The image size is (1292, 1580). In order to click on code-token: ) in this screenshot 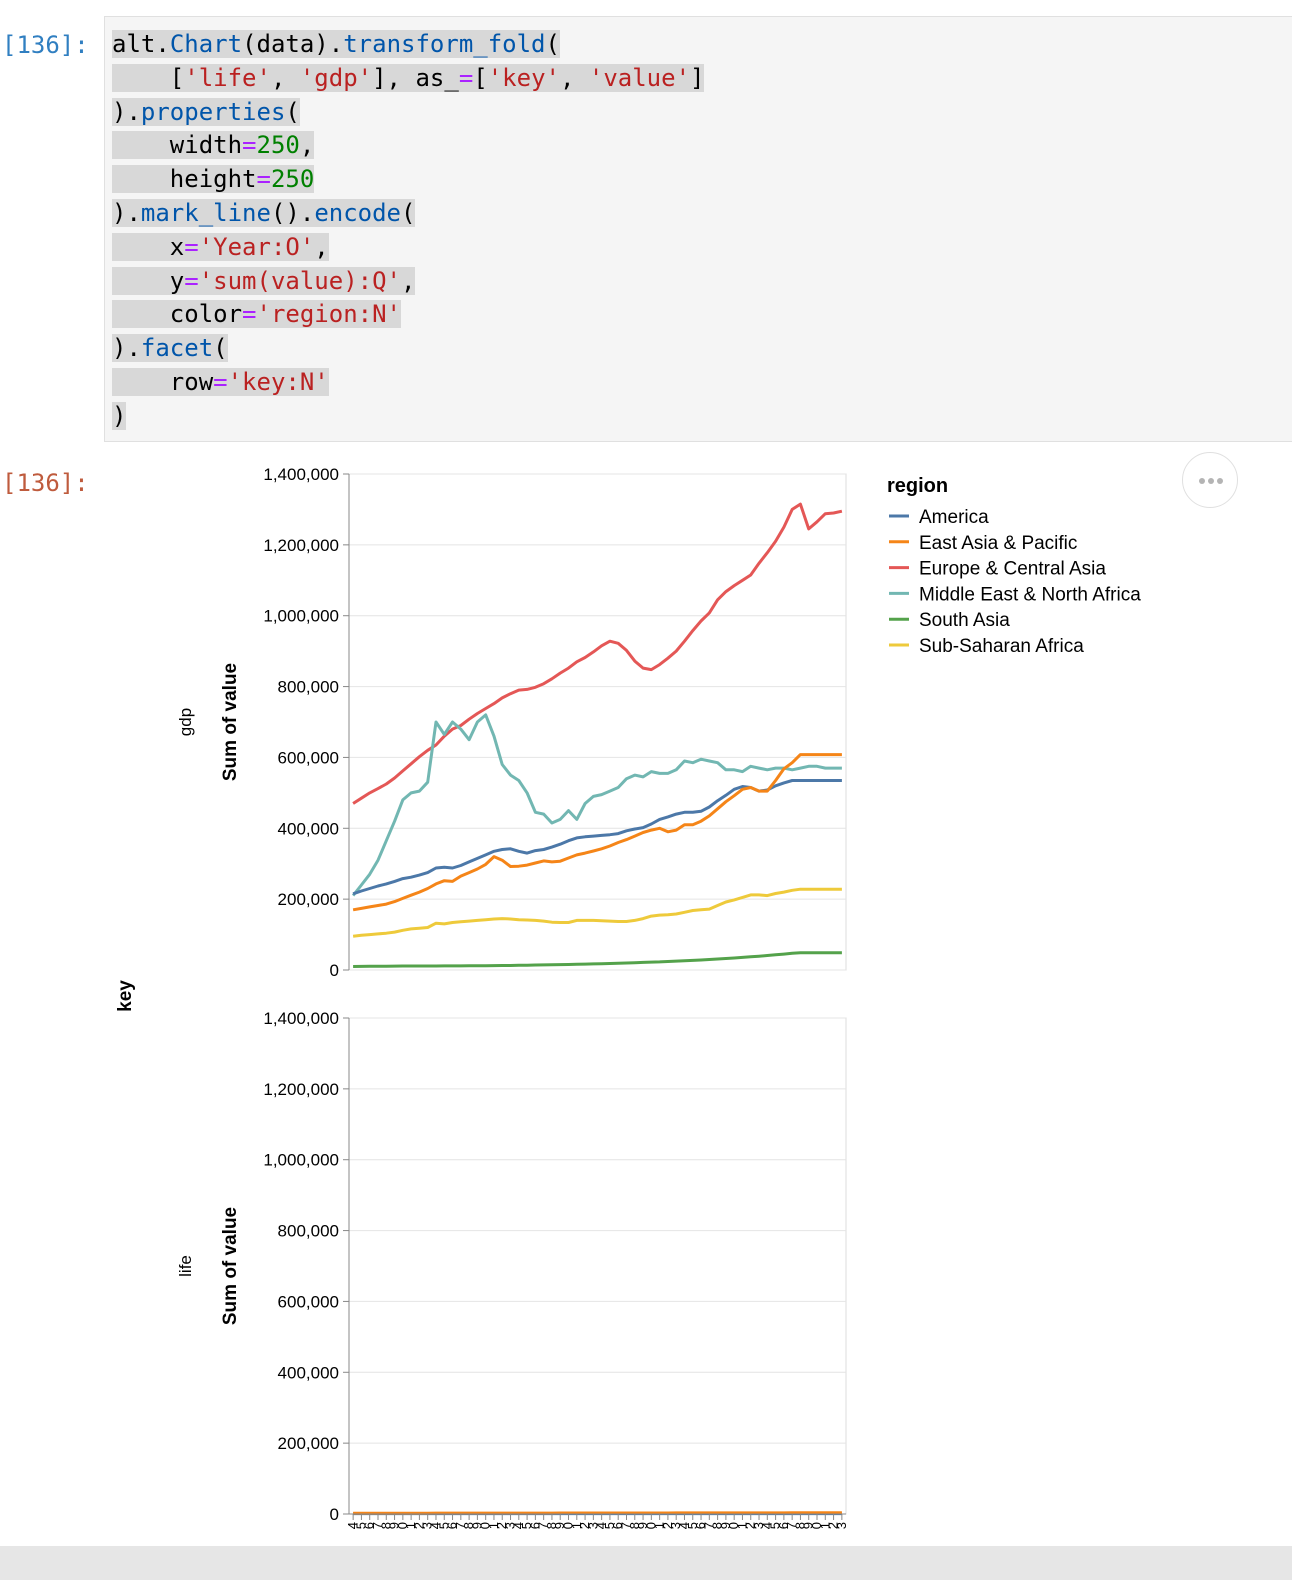, I will do `click(119, 415)`.